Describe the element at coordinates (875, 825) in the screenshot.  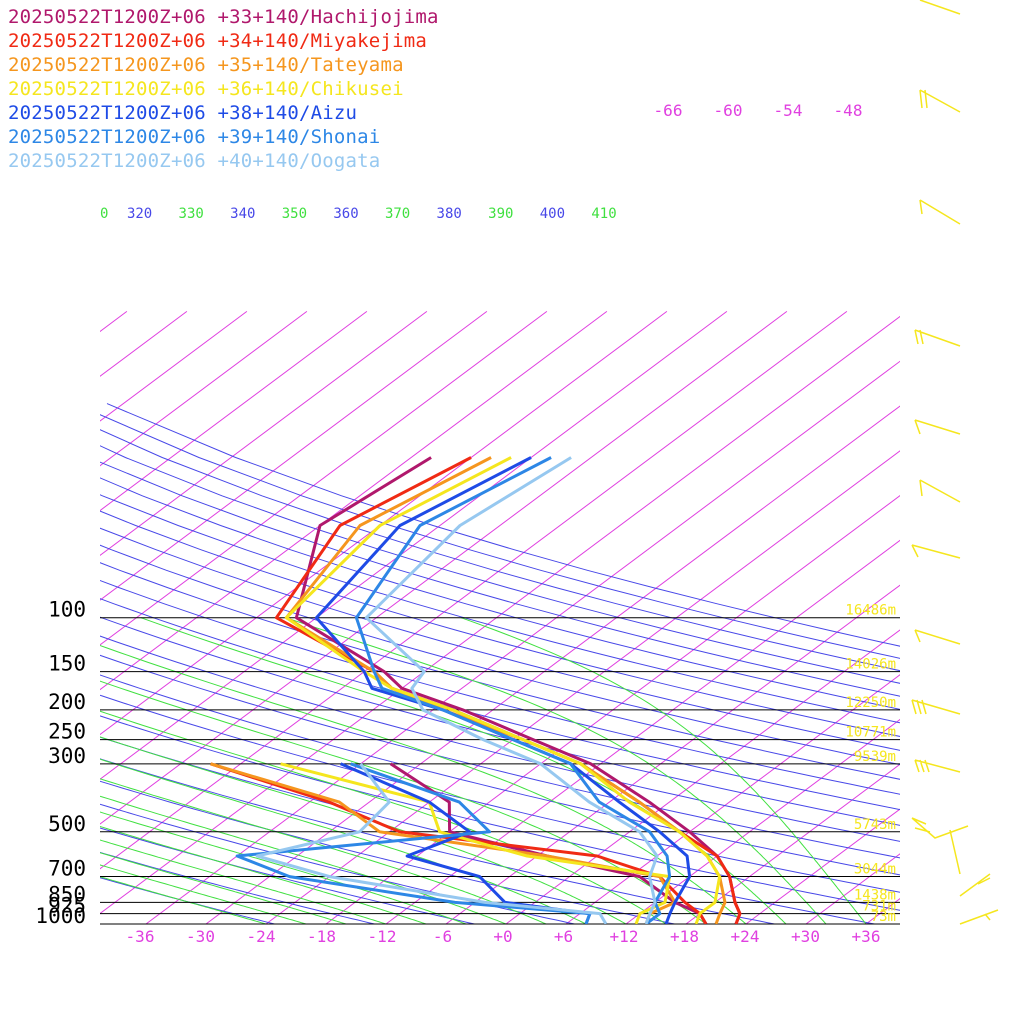
I see `height-label: 5743m` at that location.